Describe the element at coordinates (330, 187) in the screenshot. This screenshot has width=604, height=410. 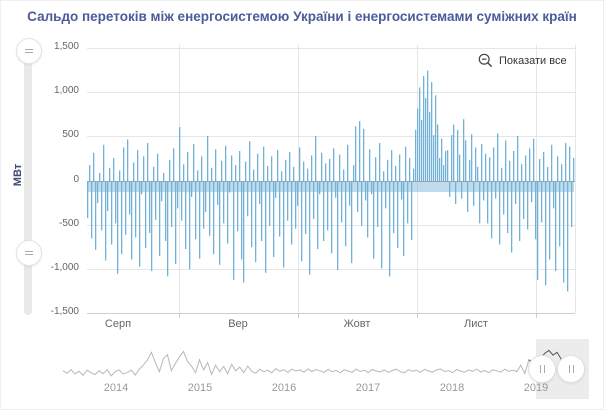
I see `dense-bars-band` at that location.